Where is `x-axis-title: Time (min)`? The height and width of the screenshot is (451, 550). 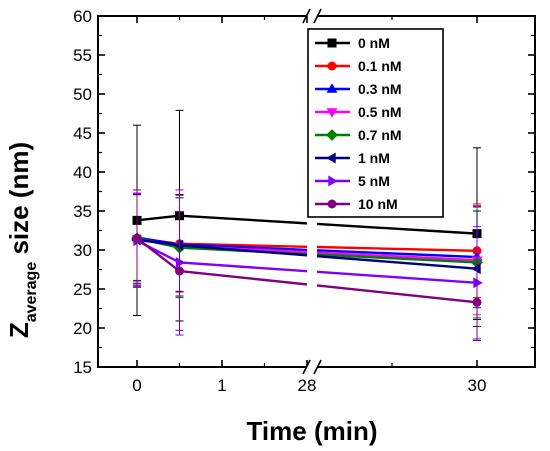 x-axis-title: Time (min) is located at coordinates (312, 431).